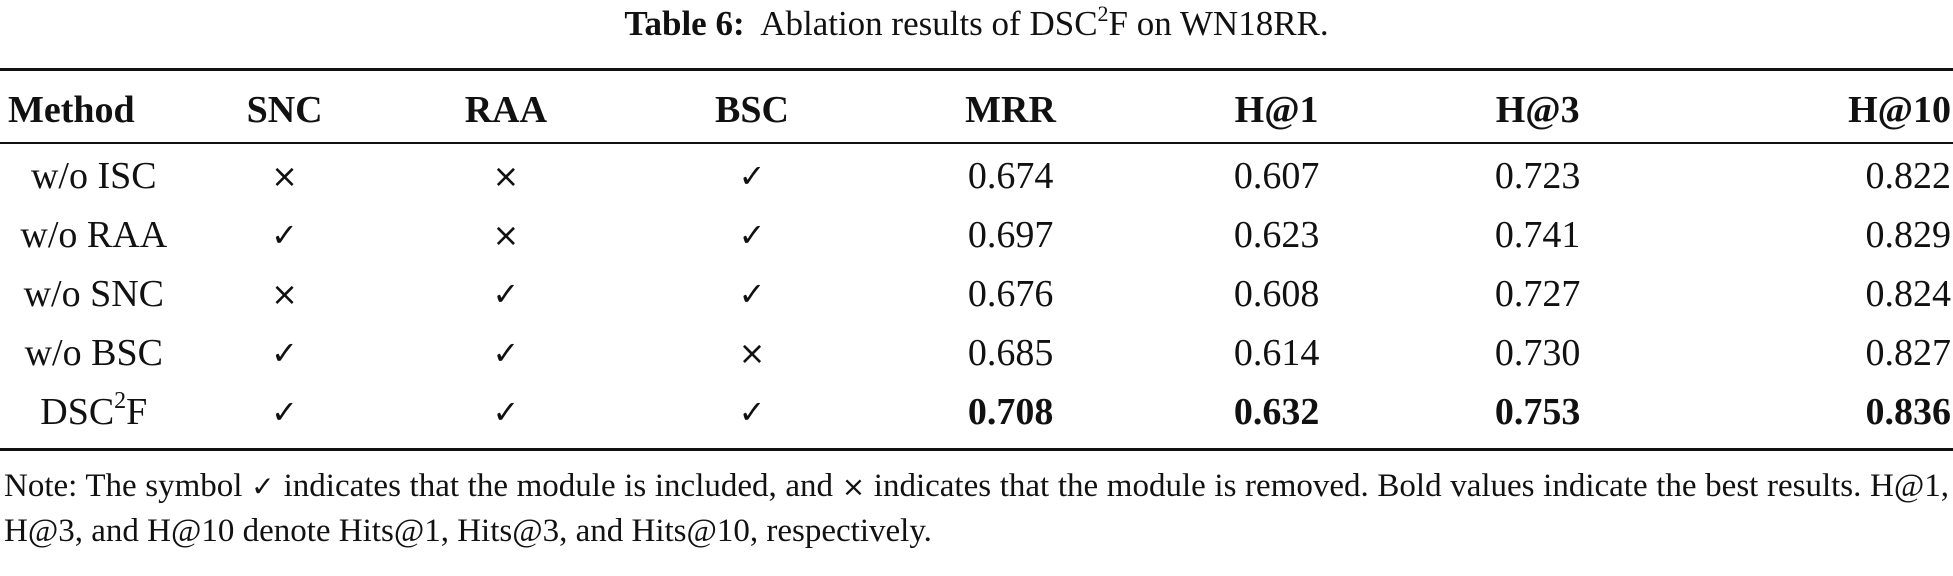  I want to click on table-row: w/o RAA ✓ × ✓ 0.697 0.623 0.741 0.829, so click(976, 234).